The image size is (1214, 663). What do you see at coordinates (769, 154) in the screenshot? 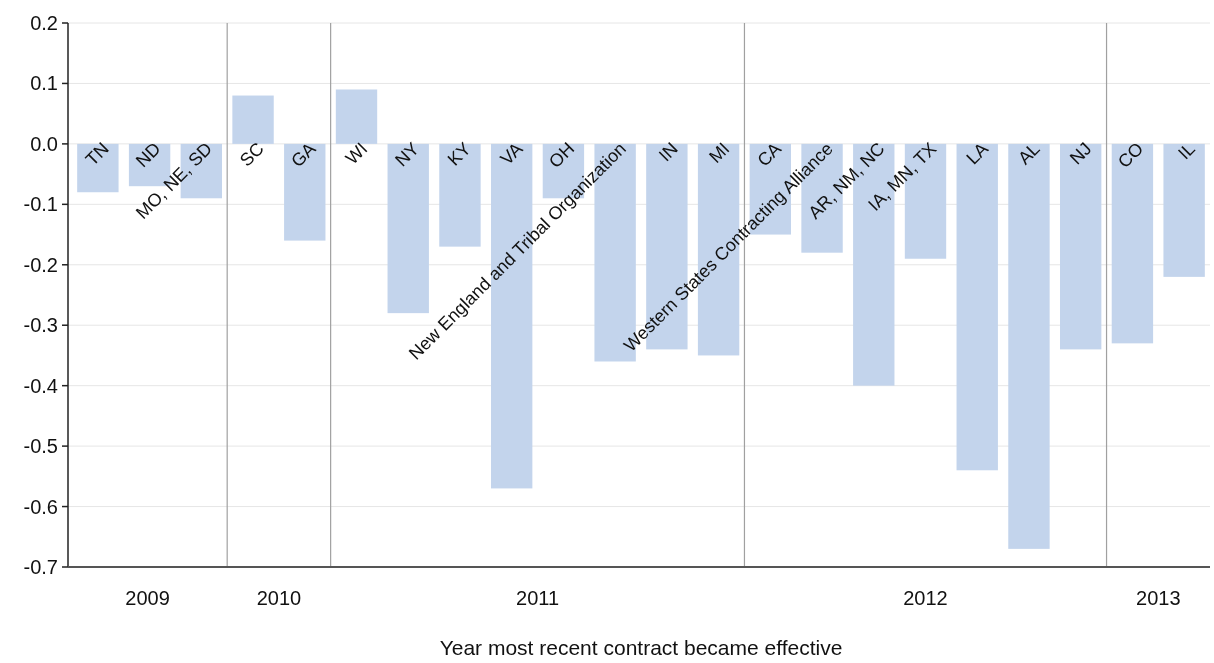
I see `x-tick-label: CA` at bounding box center [769, 154].